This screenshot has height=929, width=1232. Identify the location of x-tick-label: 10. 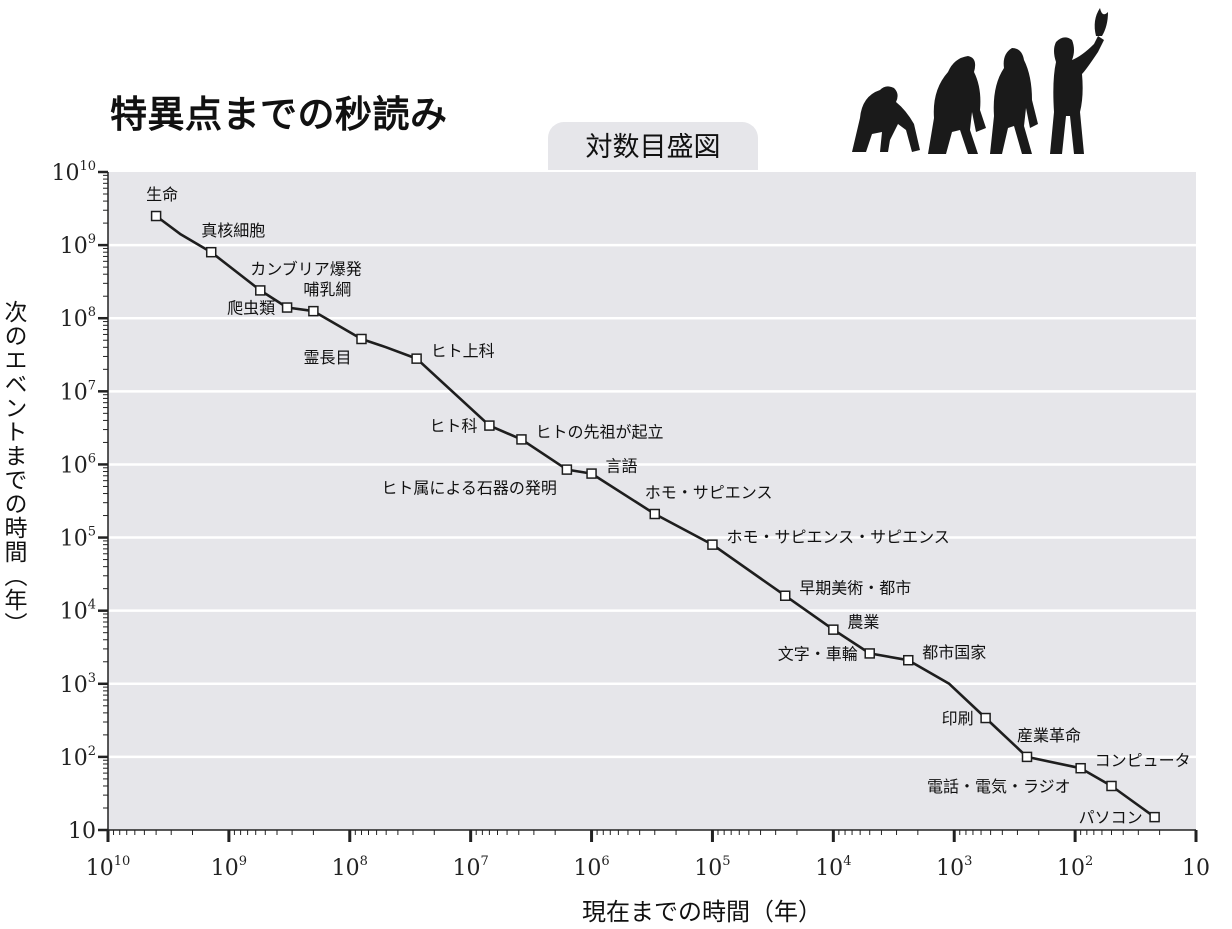
(1196, 868).